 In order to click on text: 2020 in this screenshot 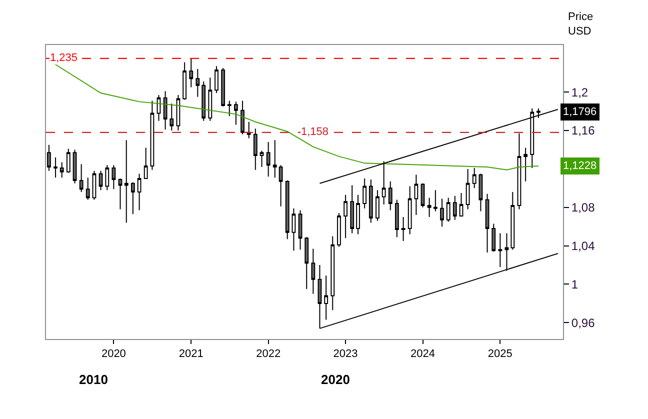, I will do `click(335, 379)`.